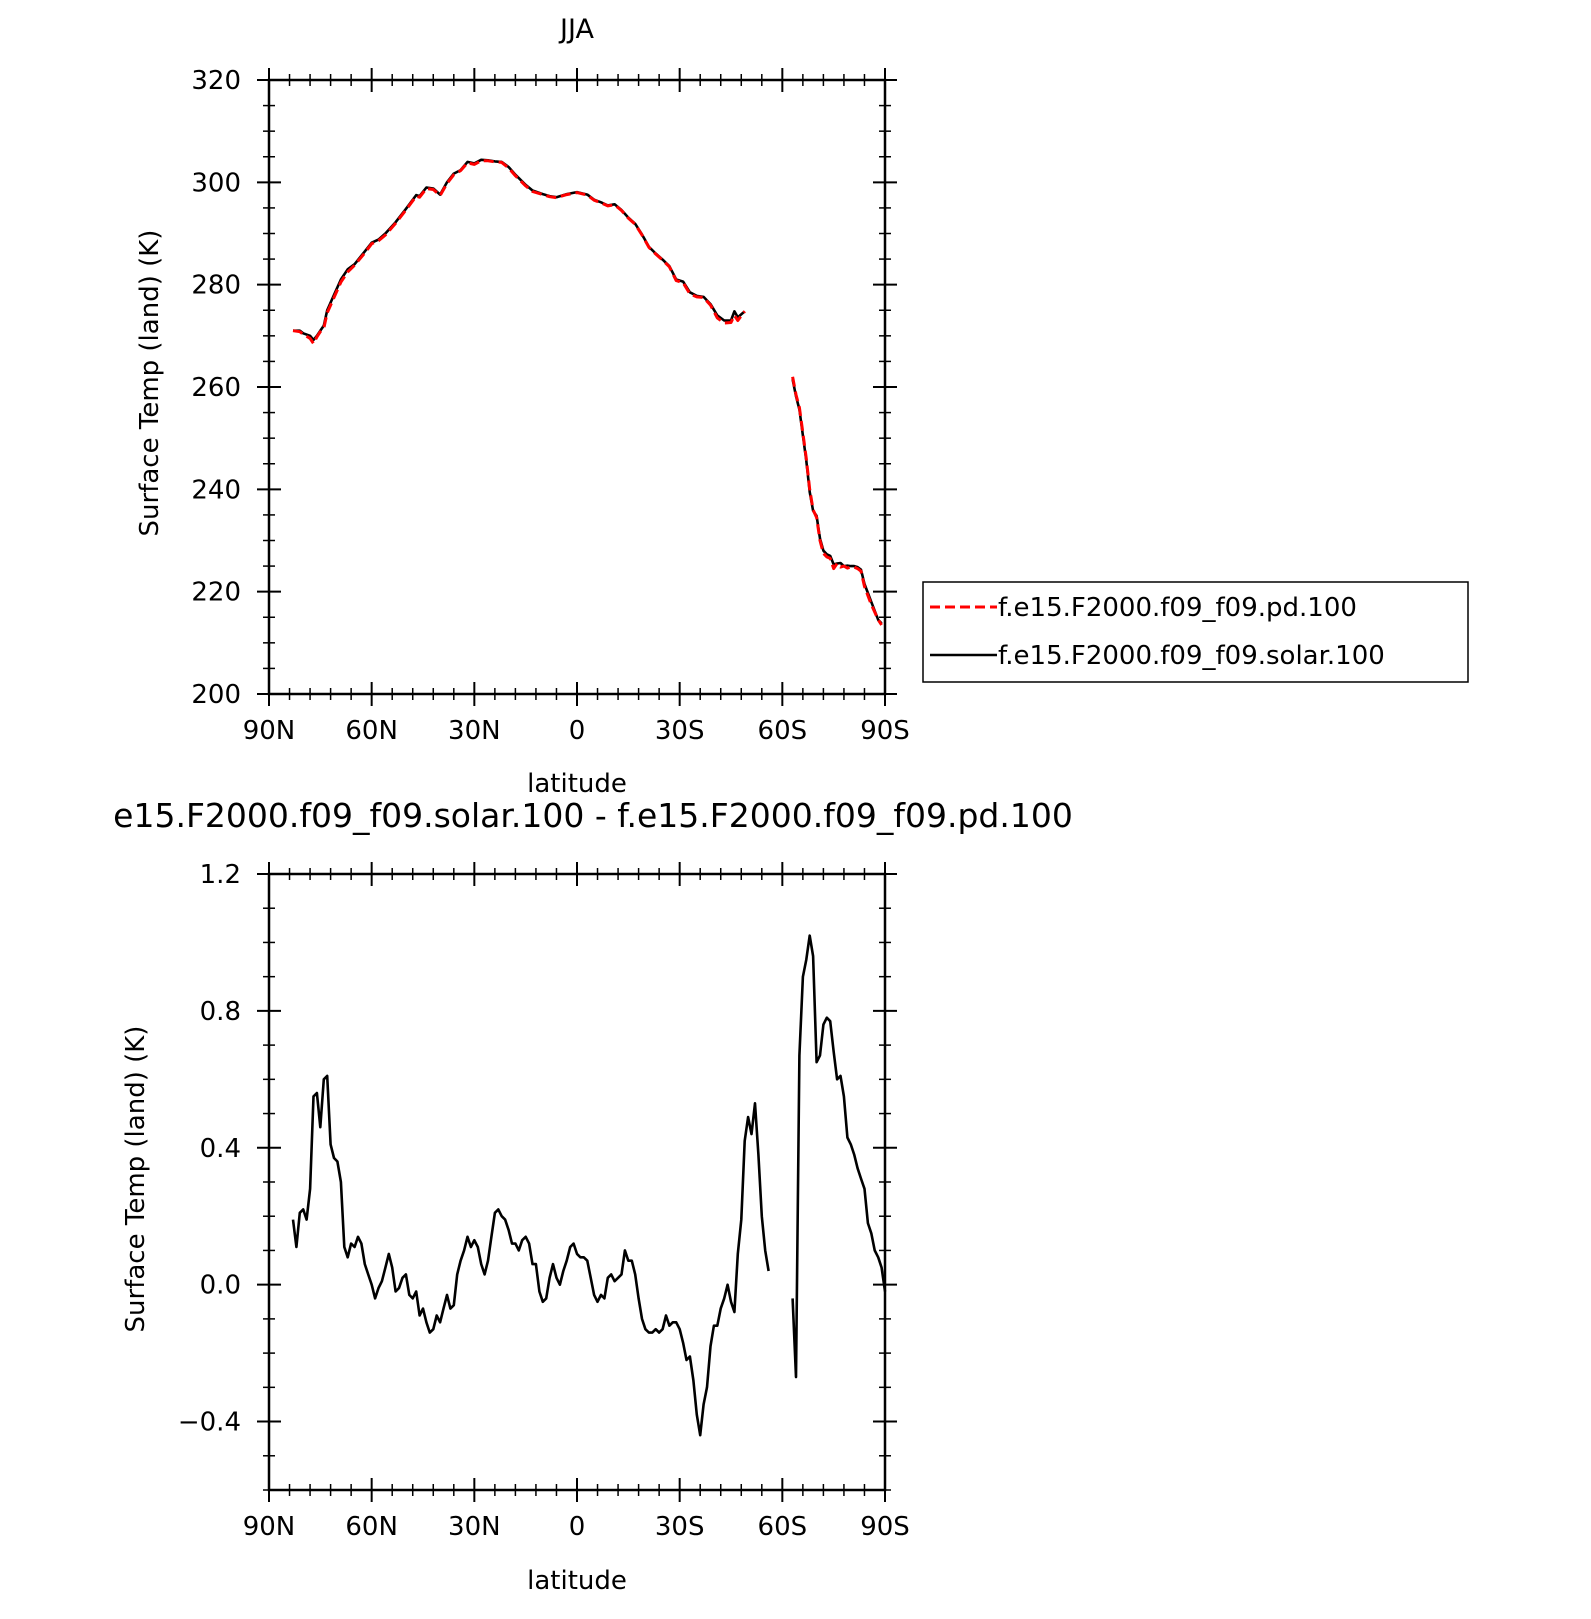 The width and height of the screenshot is (1591, 1619). What do you see at coordinates (216, 81) in the screenshot?
I see `top-y-tick-label: 320` at bounding box center [216, 81].